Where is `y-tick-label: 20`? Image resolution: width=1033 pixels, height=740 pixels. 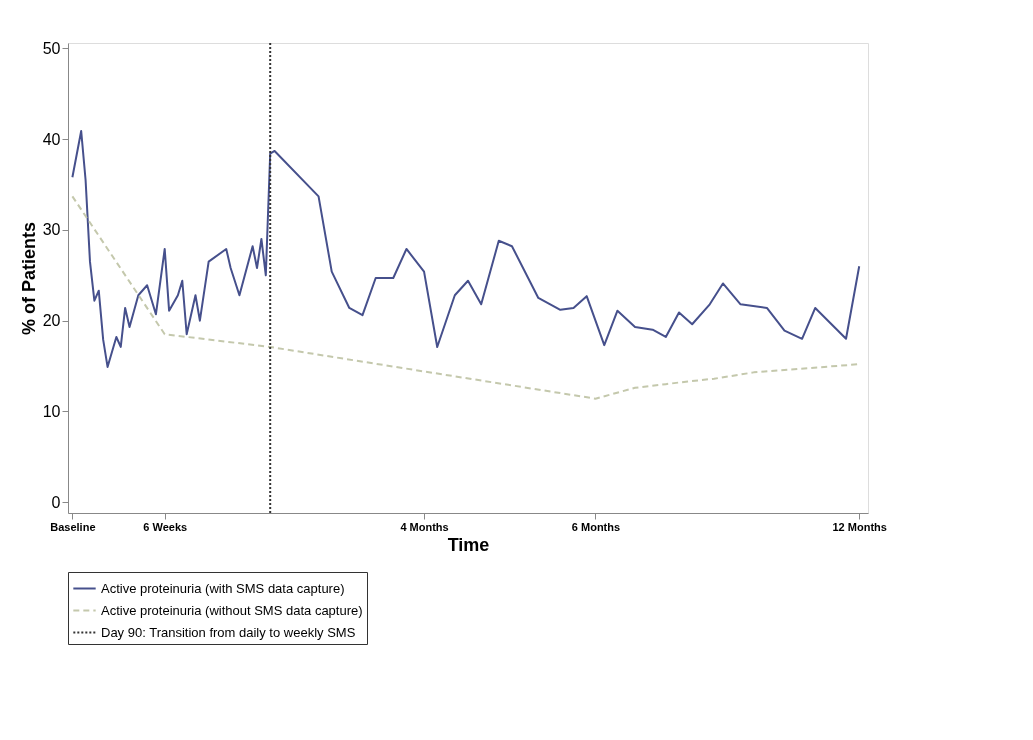 y-tick-label: 20 is located at coordinates (51, 321).